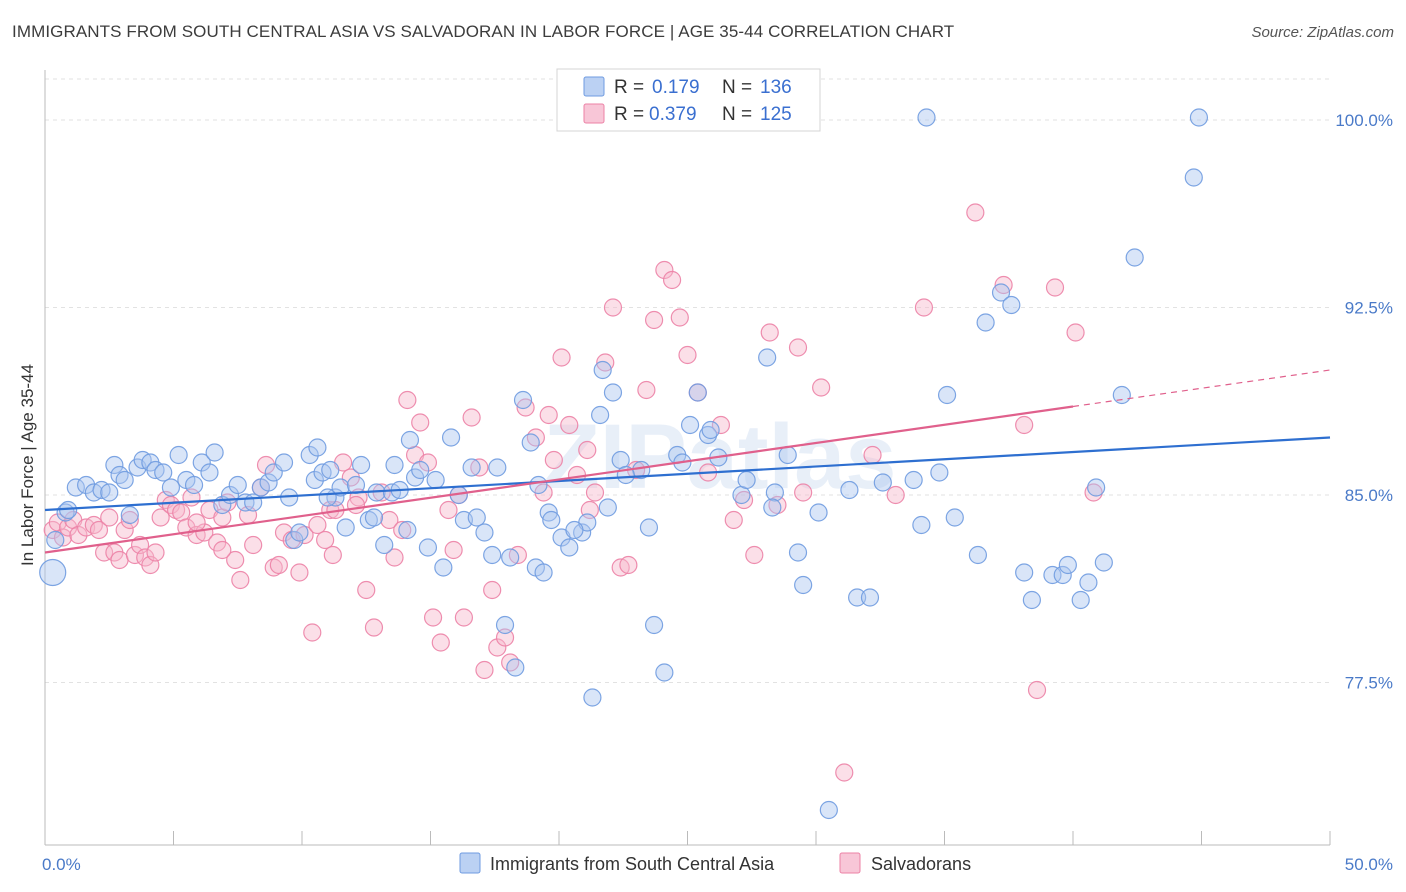 This screenshot has height=892, width=1406. I want to click on legend-r-value-blue: 0.179, so click(676, 87).